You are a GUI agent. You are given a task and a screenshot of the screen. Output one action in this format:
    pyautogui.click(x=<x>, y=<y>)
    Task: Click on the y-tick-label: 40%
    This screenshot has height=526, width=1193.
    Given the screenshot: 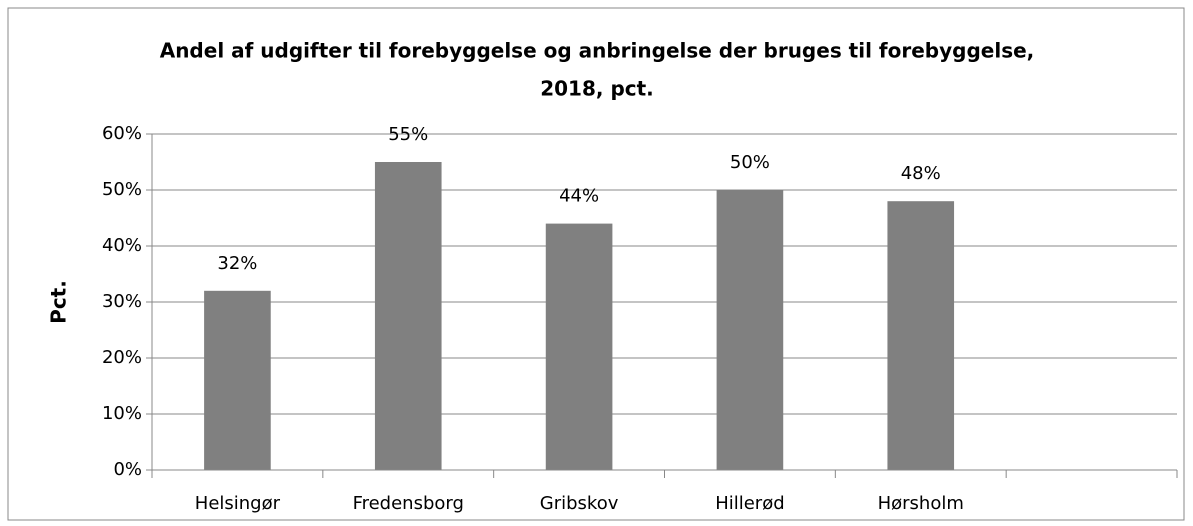 What is the action you would take?
    pyautogui.click(x=122, y=245)
    